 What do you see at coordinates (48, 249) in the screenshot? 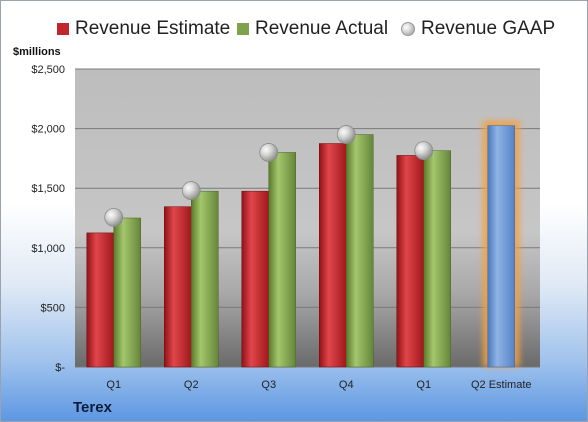
I see `y-tick-label: $1,000` at bounding box center [48, 249].